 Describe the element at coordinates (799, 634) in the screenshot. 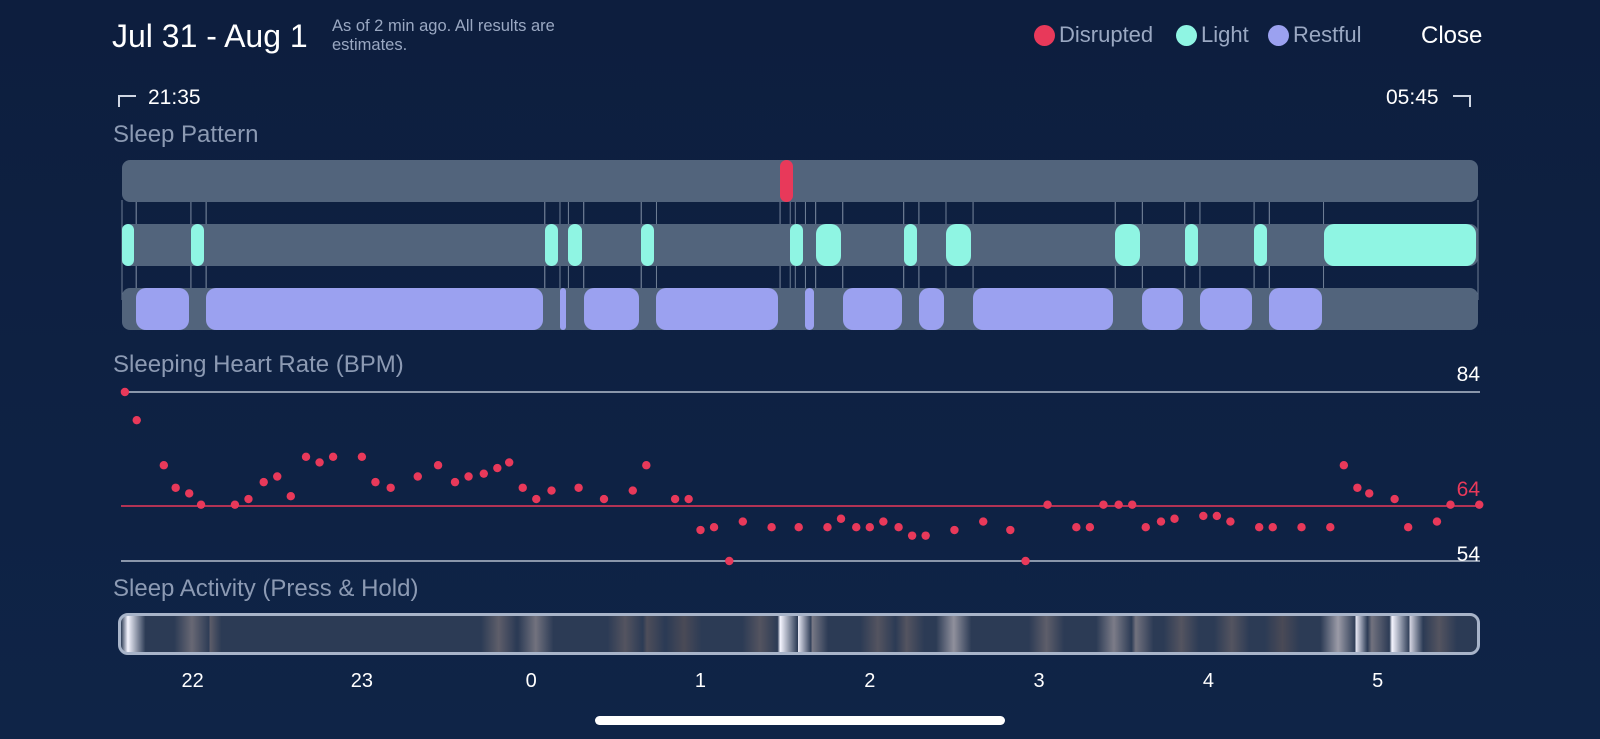

I see `sleep-activity-bar` at that location.